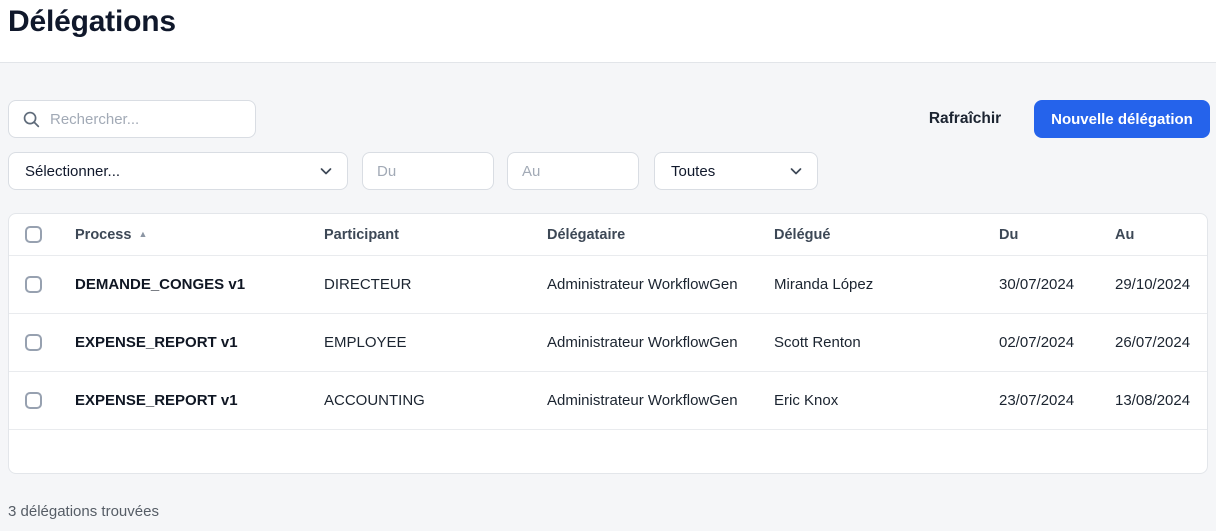 This screenshot has height=531, width=1216. I want to click on cell-du: 23/07/2024, so click(1037, 400).